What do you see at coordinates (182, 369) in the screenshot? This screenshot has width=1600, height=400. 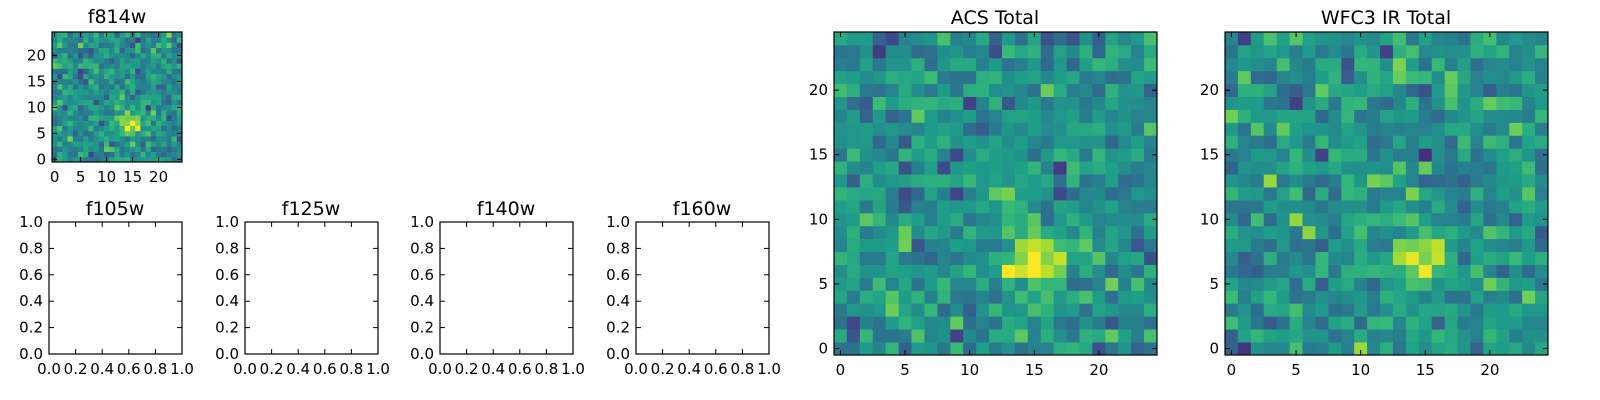 I see `x-tick-label: 1.0` at bounding box center [182, 369].